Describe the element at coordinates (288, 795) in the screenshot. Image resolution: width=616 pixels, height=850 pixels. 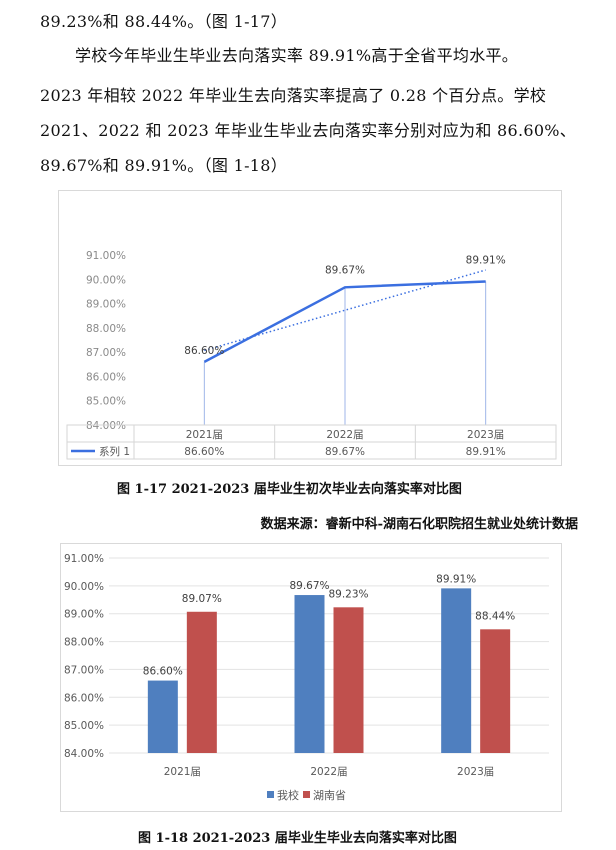
I see `legend-label: 我校` at that location.